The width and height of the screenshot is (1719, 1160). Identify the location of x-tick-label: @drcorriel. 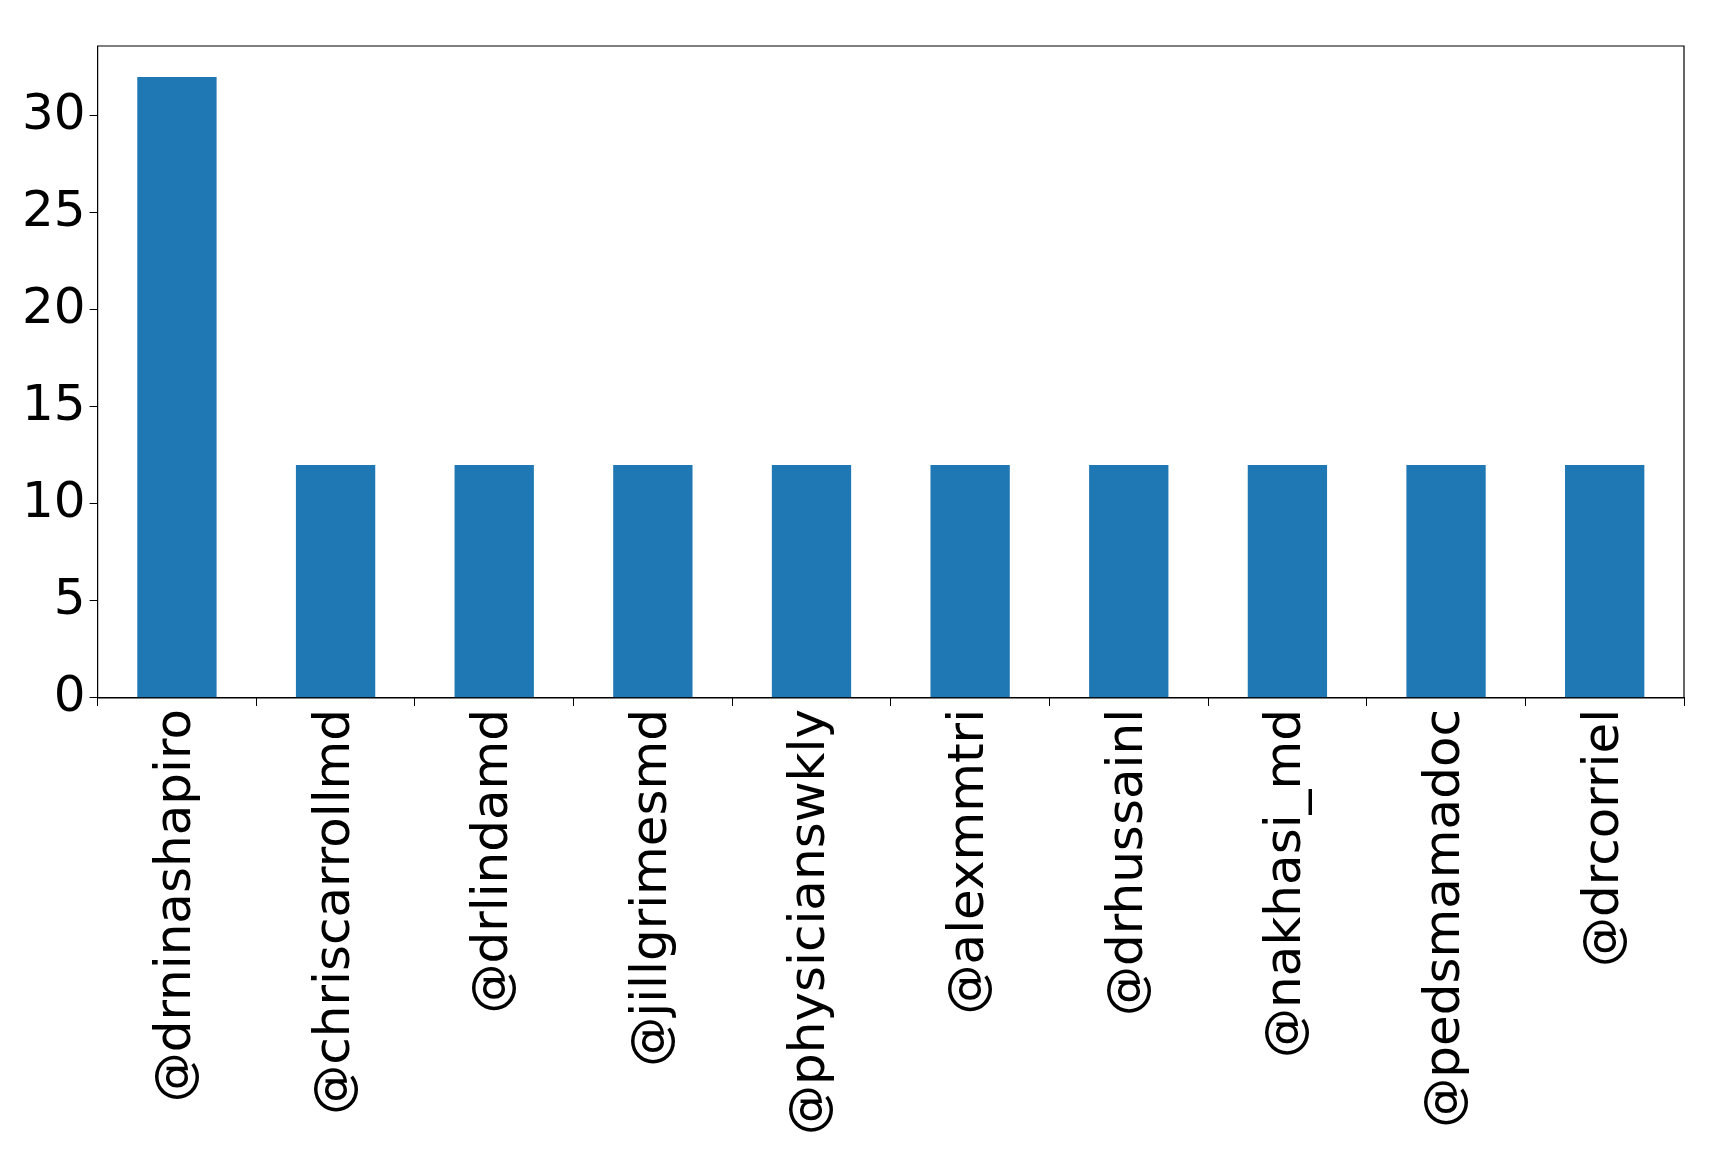
(1600, 838).